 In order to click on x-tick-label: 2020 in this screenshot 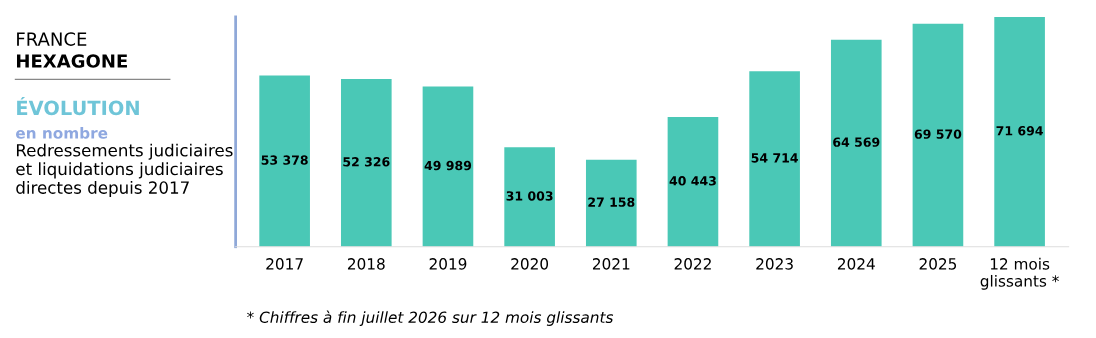, I will do `click(530, 264)`.